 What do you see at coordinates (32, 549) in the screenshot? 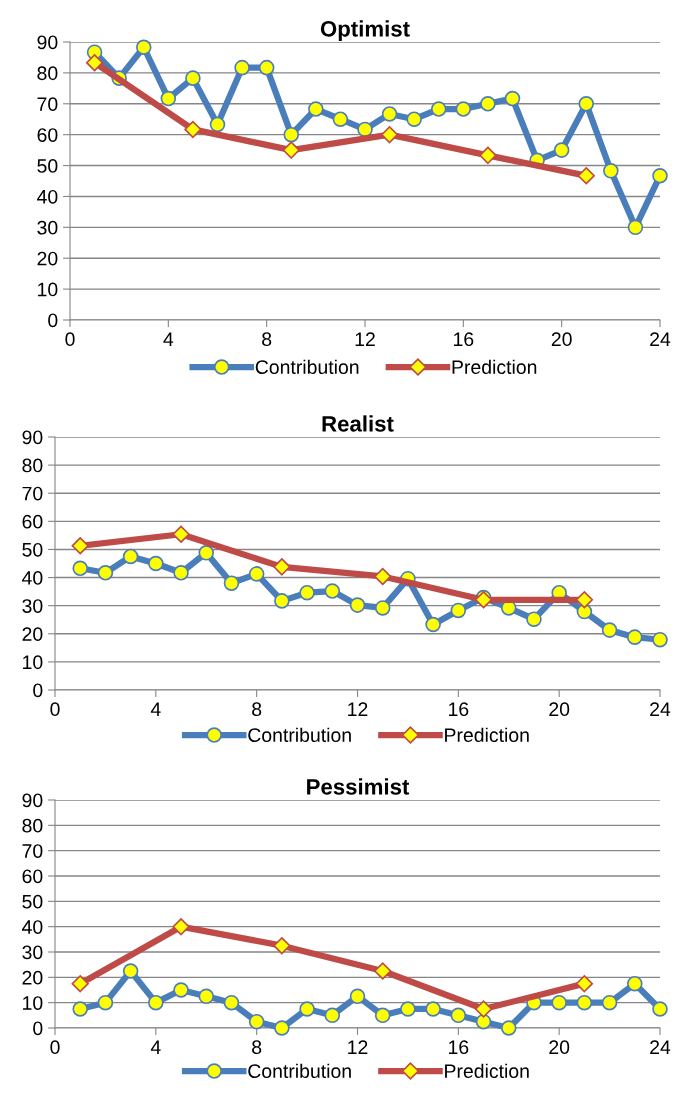
I see `y-tick-label: 50` at bounding box center [32, 549].